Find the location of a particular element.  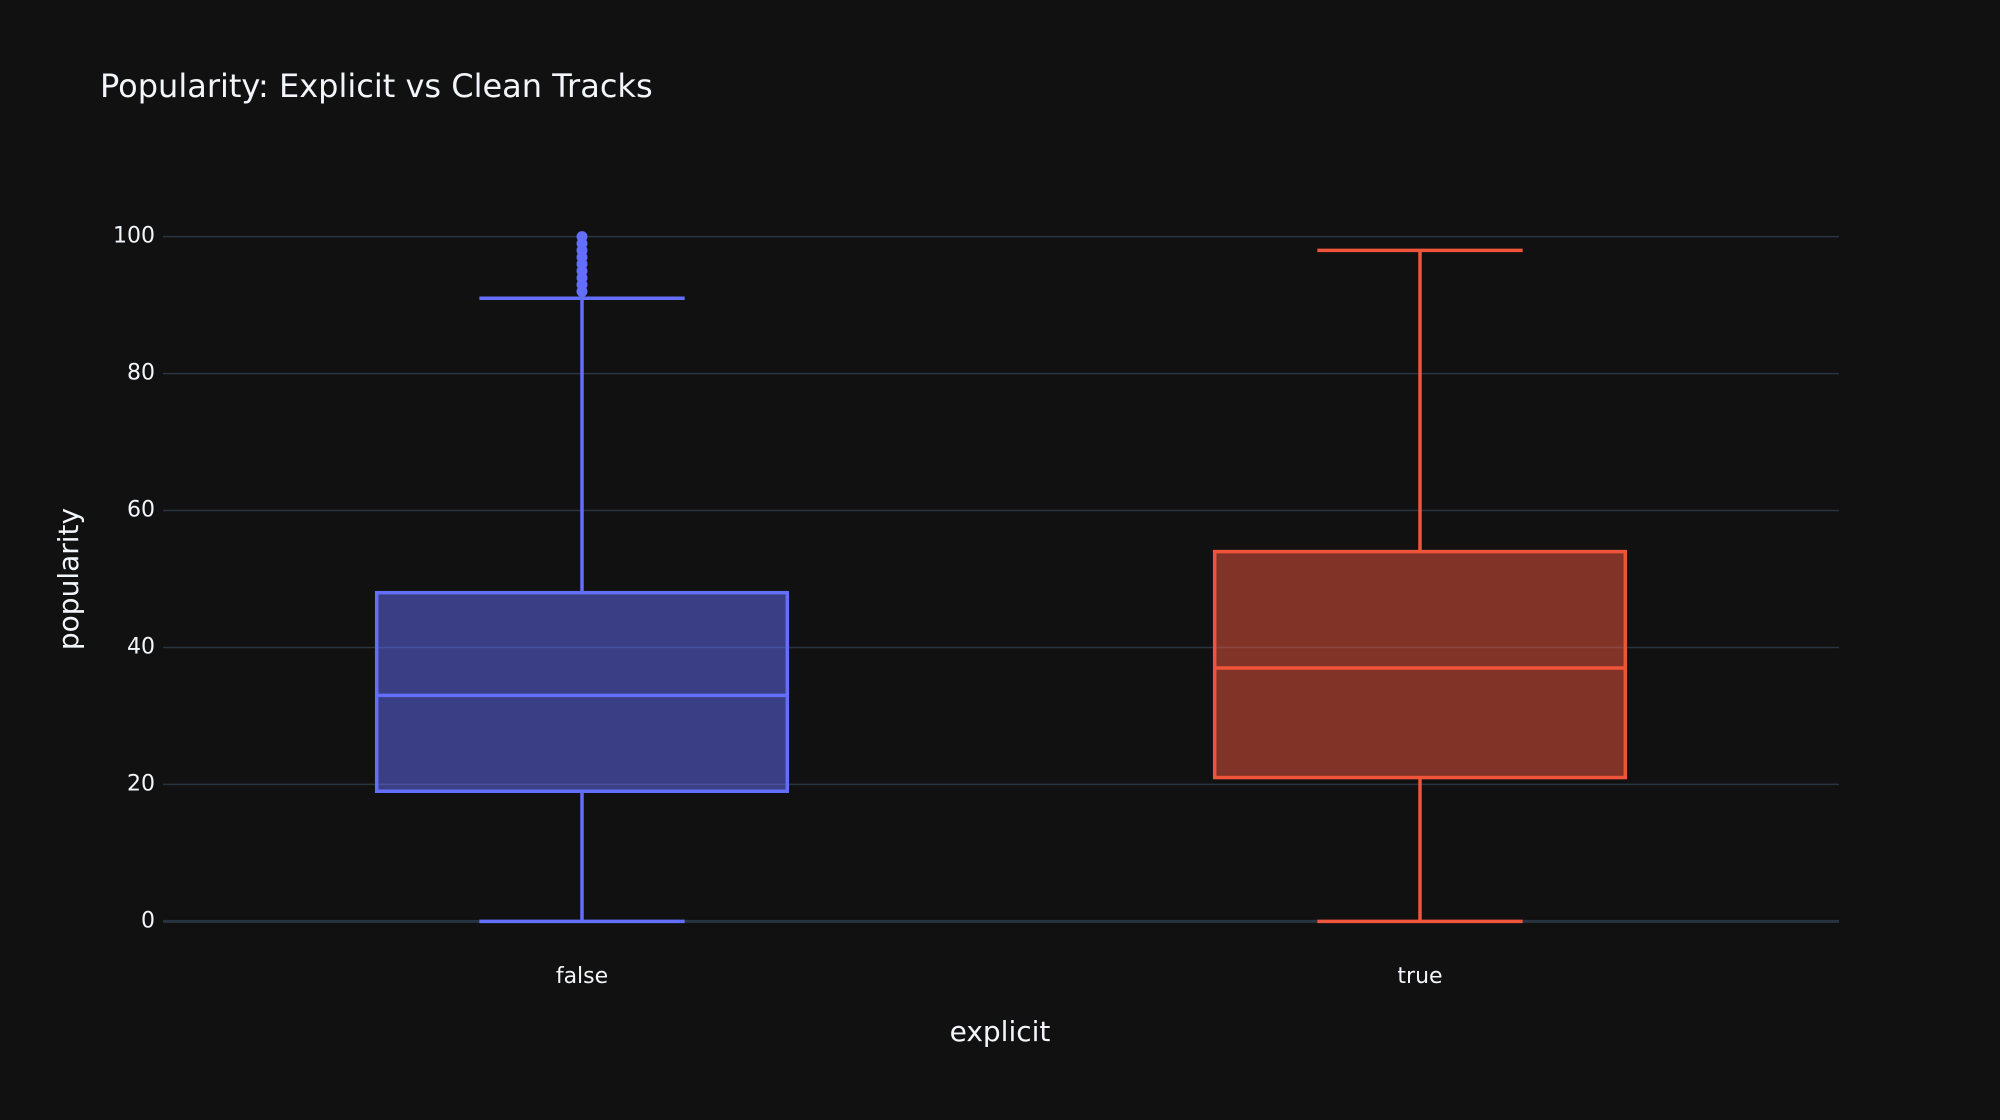

x-tick-label: true is located at coordinates (1419, 976).